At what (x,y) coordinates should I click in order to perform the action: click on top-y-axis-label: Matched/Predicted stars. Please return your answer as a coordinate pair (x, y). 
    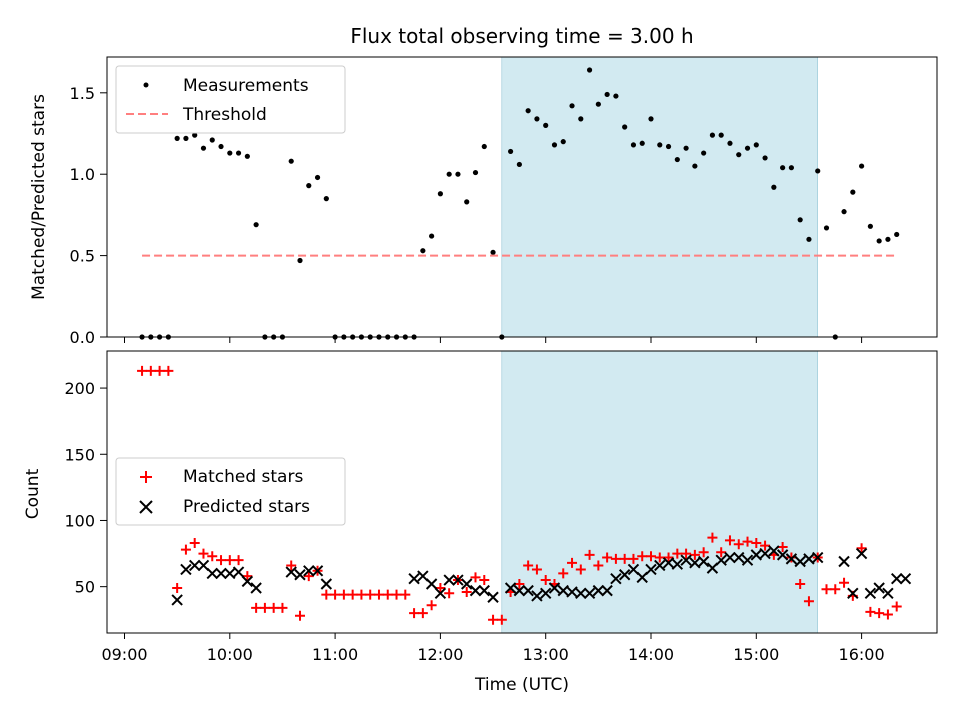
    Looking at the image, I should click on (39, 197).